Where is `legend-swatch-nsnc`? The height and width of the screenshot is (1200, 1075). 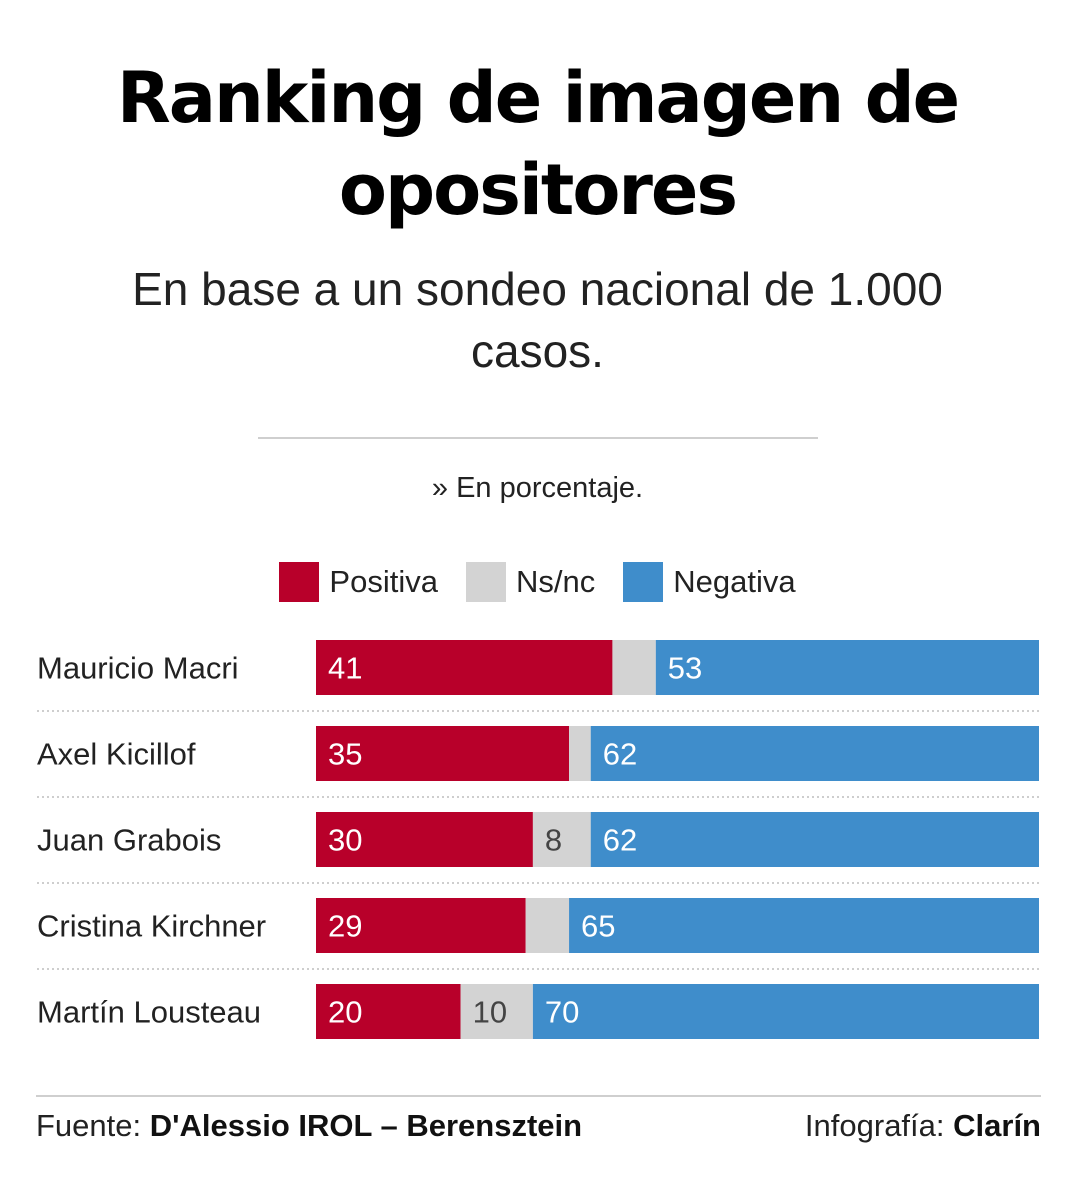
legend-swatch-nsnc is located at coordinates (485, 582).